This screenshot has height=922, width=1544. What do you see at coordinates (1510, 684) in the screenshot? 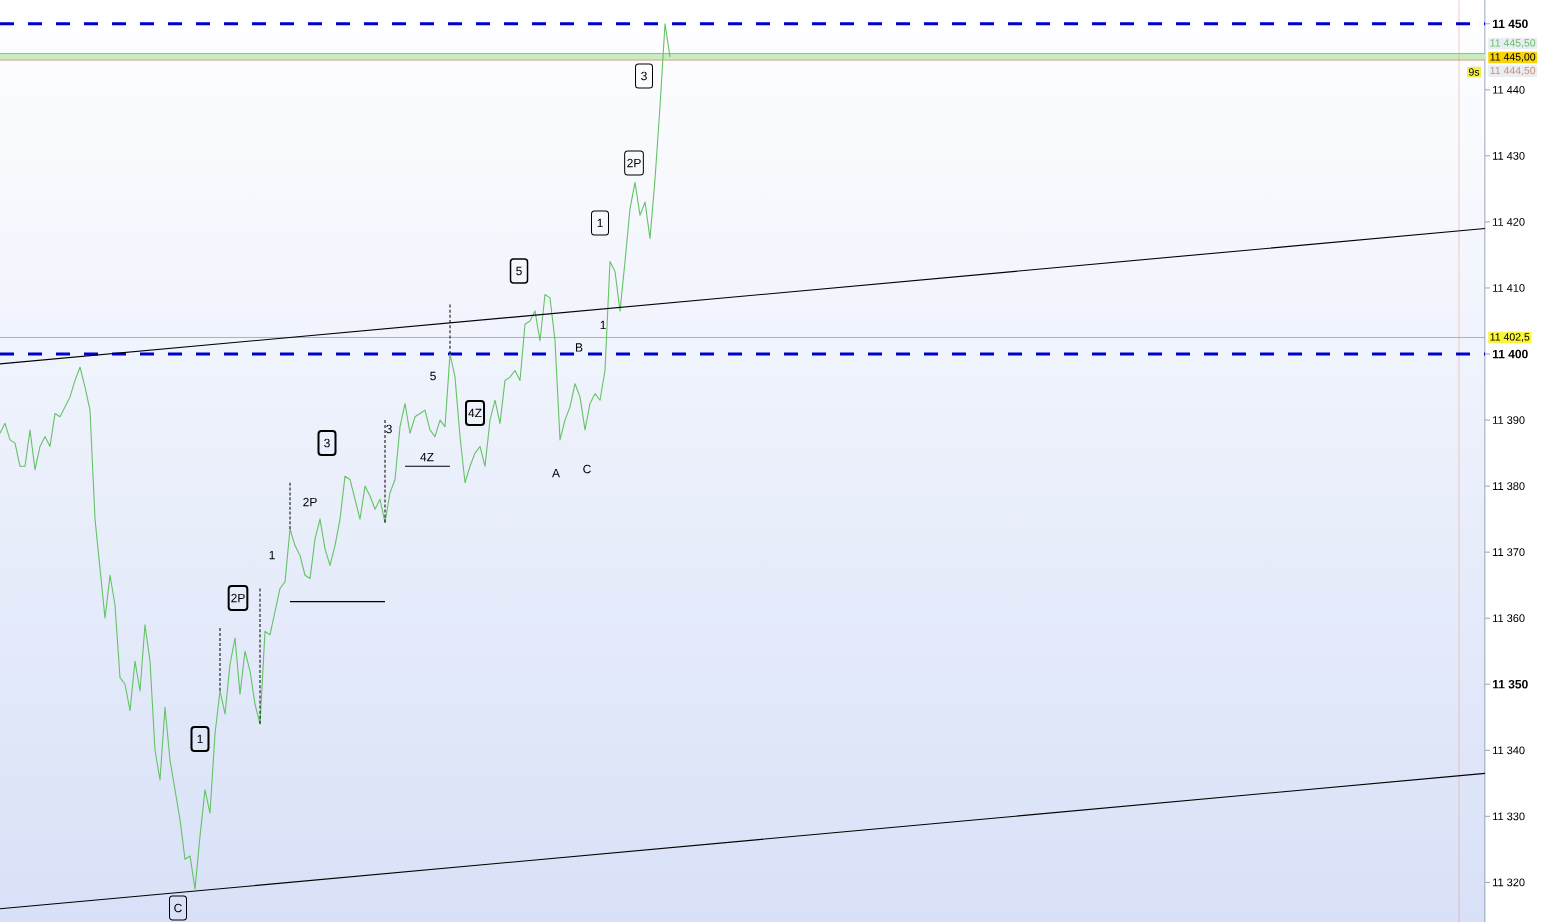
I see `y-tick-label: 11 350` at bounding box center [1510, 684].